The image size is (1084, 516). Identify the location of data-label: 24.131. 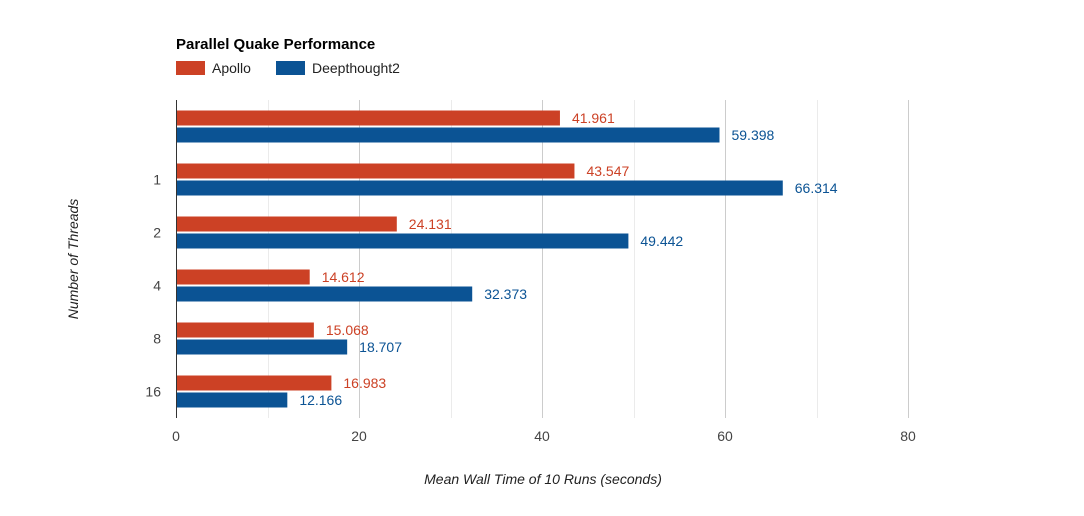
(430, 224).